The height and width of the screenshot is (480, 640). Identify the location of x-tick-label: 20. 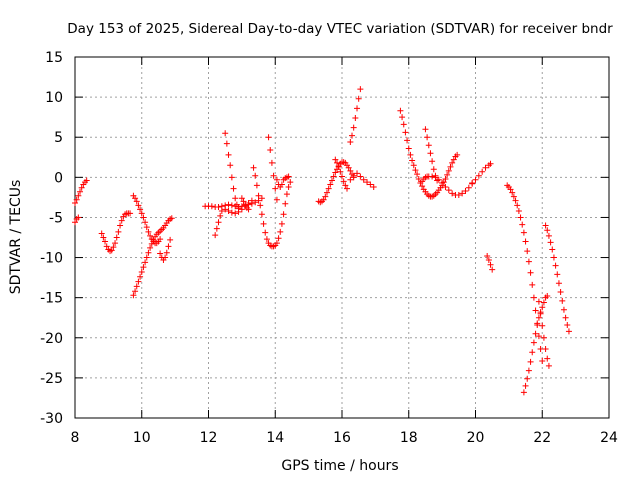
(476, 438).